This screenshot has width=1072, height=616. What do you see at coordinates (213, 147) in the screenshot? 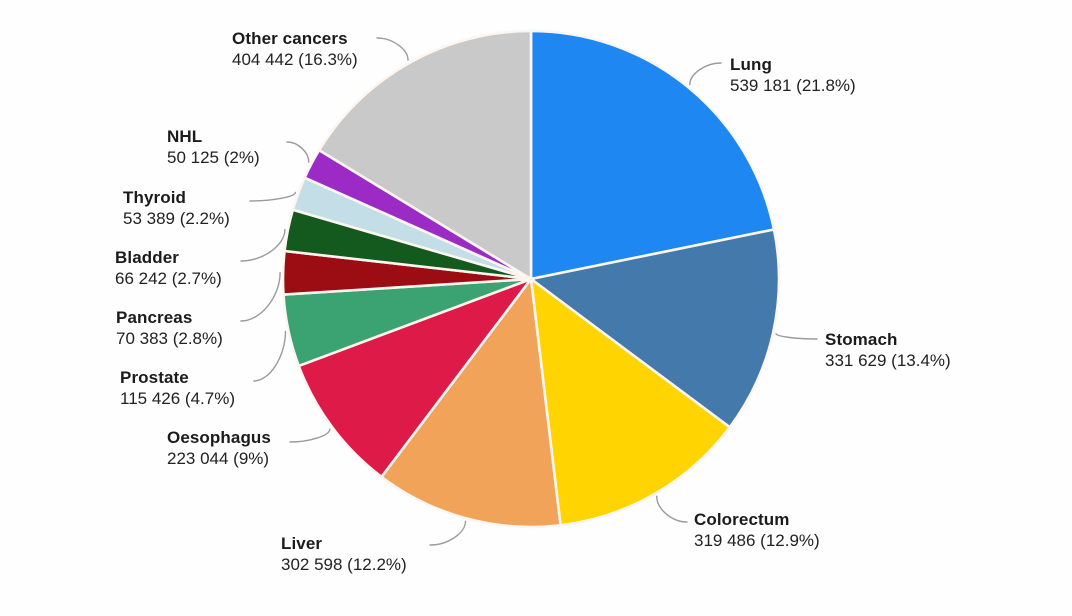
I see `label-nhl: NHL 50 125 (2%)` at bounding box center [213, 147].